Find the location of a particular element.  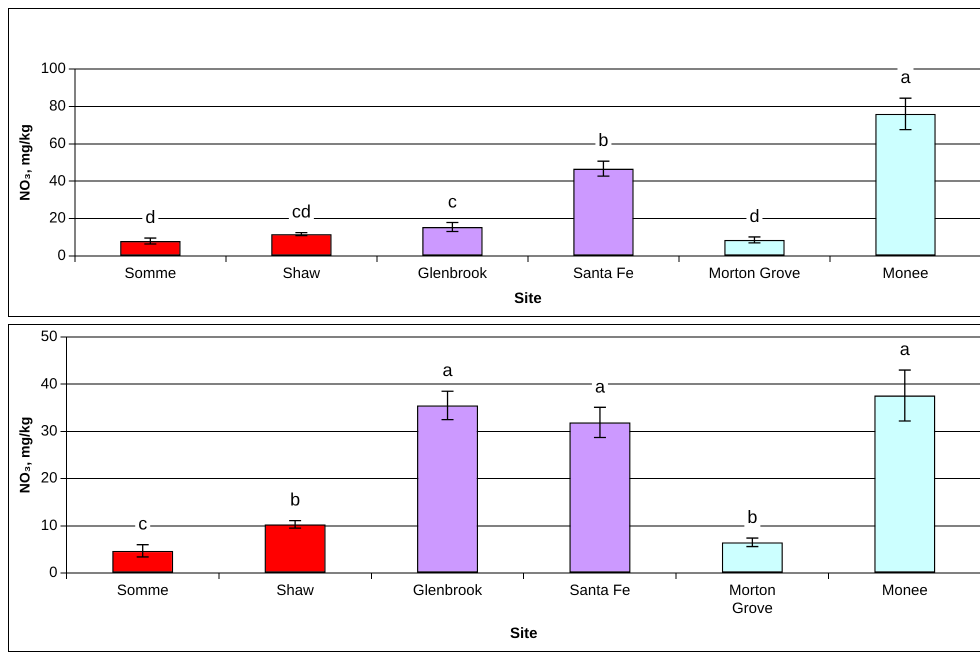

y-tick-label: 80 is located at coordinates (57, 106).